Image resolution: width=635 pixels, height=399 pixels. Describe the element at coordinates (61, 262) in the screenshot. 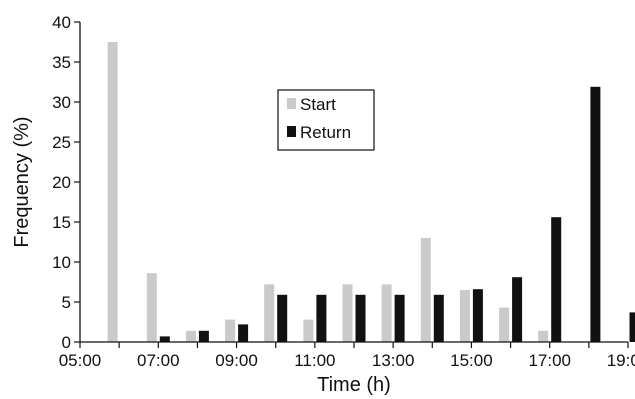

I see `y-tick-label: 10` at that location.